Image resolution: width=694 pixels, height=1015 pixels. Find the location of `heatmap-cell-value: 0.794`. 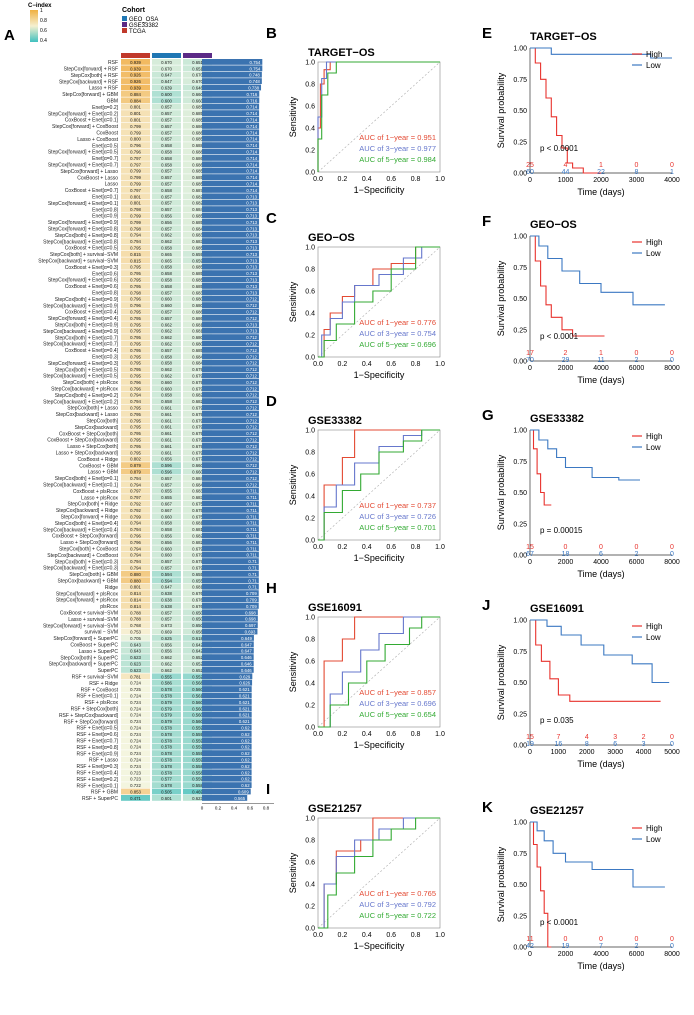

heatmap-cell-value: 0.794 is located at coordinates (135, 401).